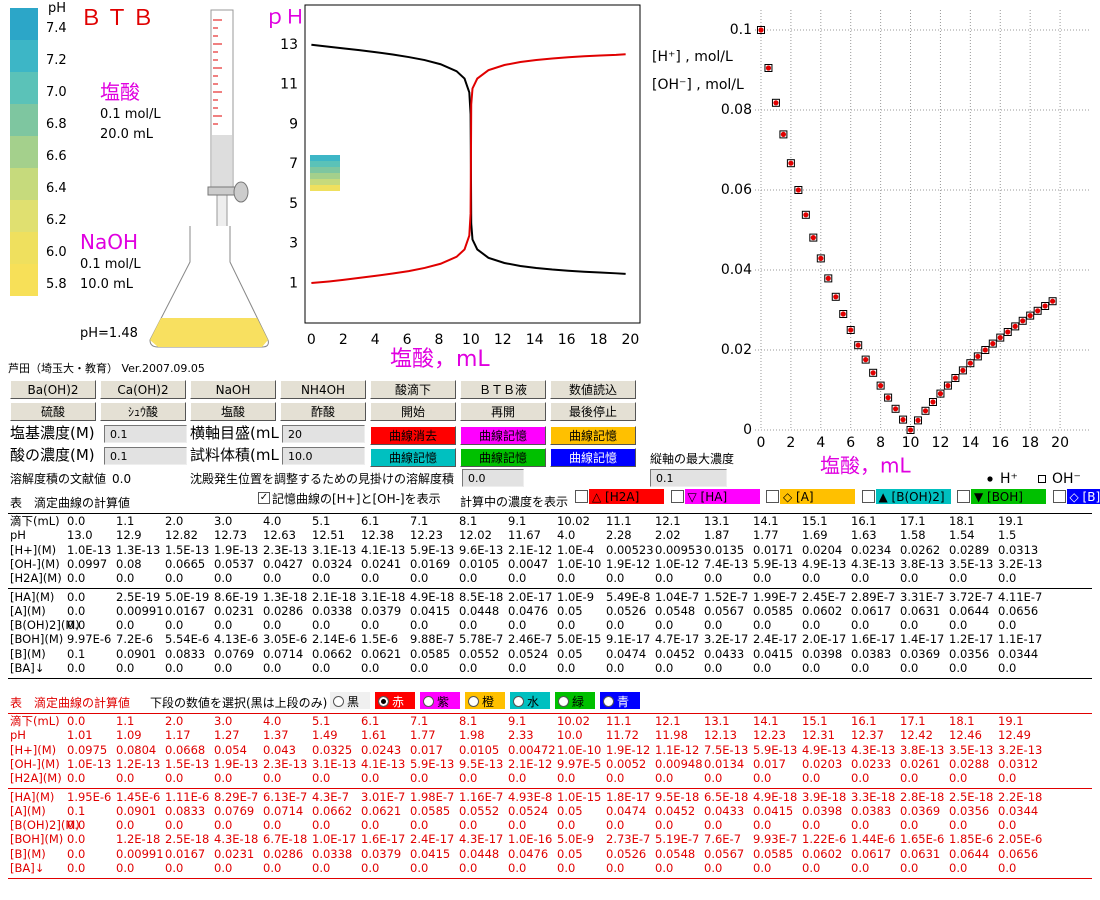  Describe the element at coordinates (239, 703) in the screenshot. I see `selector-label: 下段の数値を選択(黒は上段のみ)` at that location.